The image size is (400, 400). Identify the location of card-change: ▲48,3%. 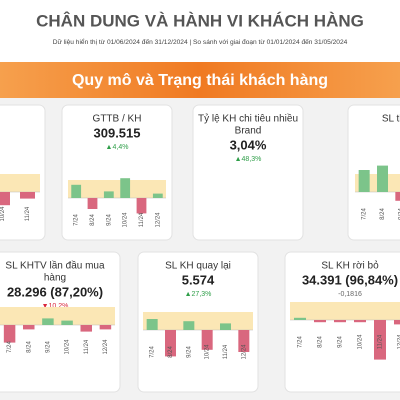
(248, 159).